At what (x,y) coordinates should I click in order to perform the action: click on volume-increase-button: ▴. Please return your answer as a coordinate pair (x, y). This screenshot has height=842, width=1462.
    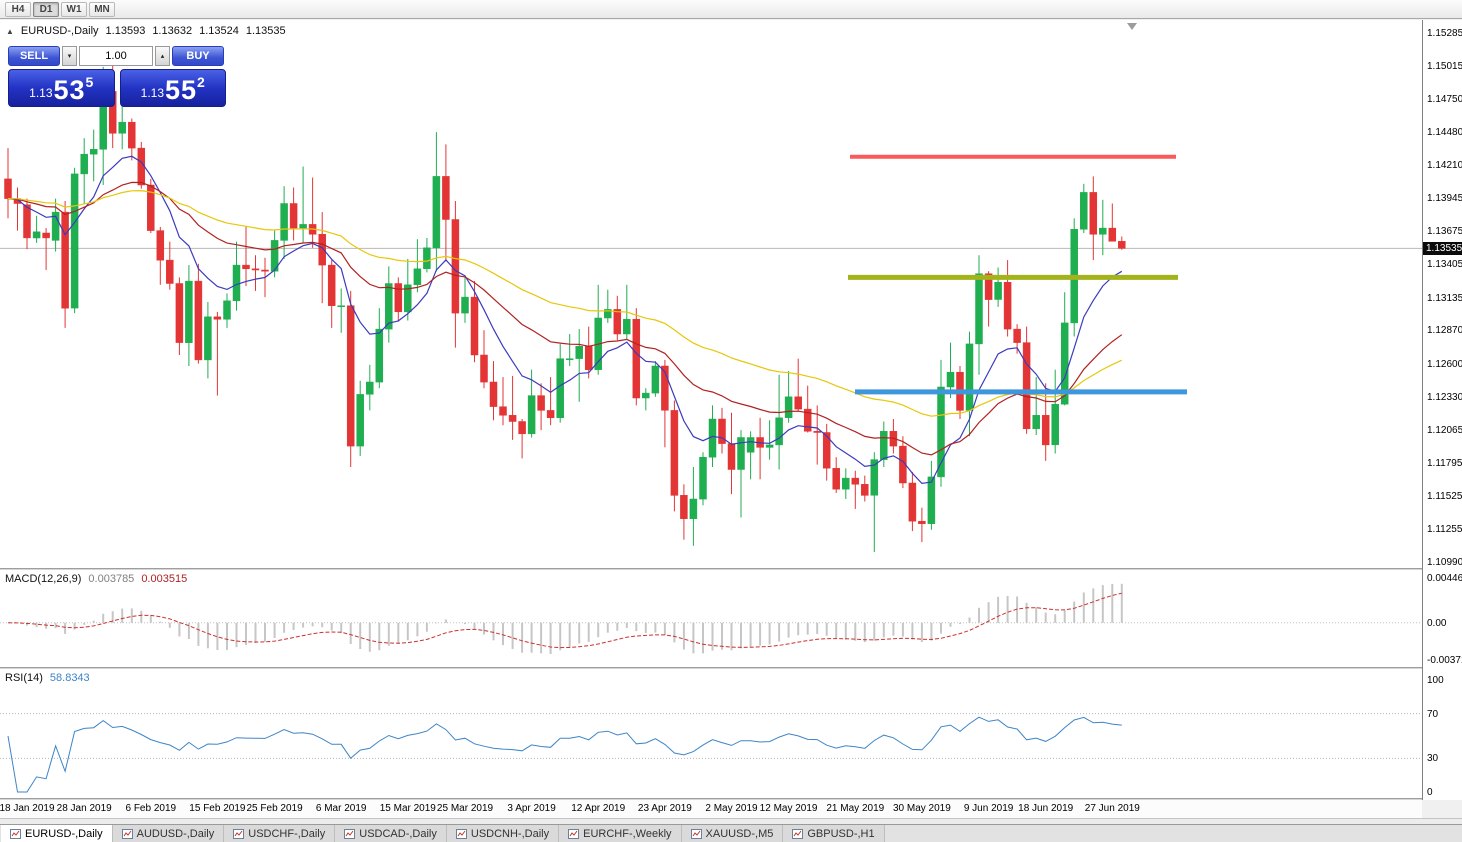
    Looking at the image, I should click on (162, 56).